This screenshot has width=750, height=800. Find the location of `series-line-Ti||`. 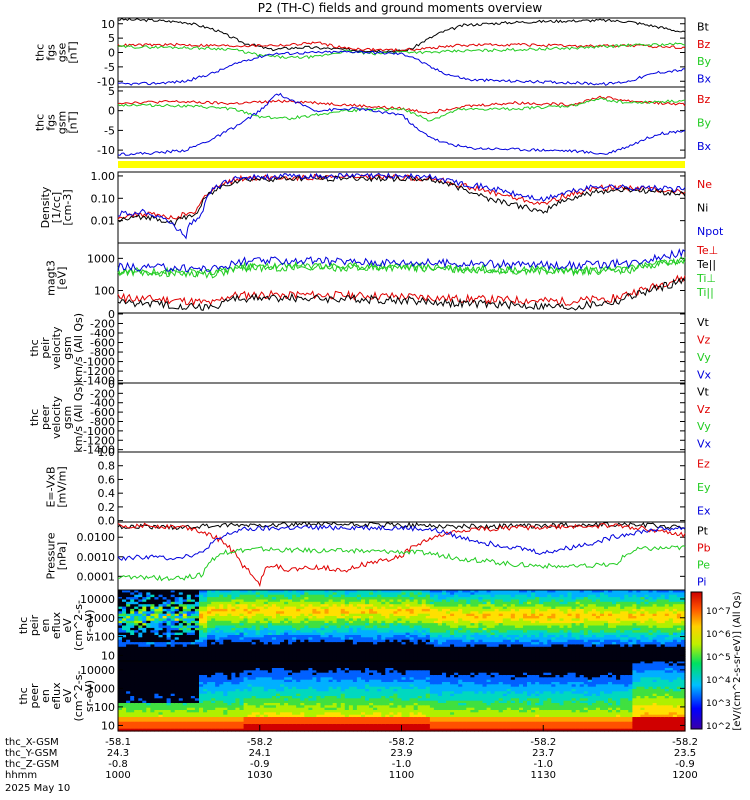

series-line-Ti|| is located at coordinates (401, 268).